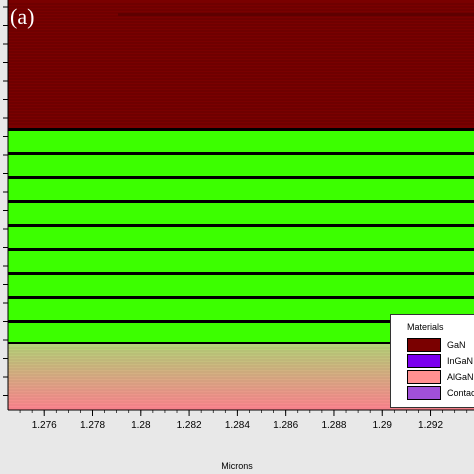 The height and width of the screenshot is (474, 474). I want to click on materials-legend: Materials GaN InGaN AlGaN Contact, so click(432, 361).